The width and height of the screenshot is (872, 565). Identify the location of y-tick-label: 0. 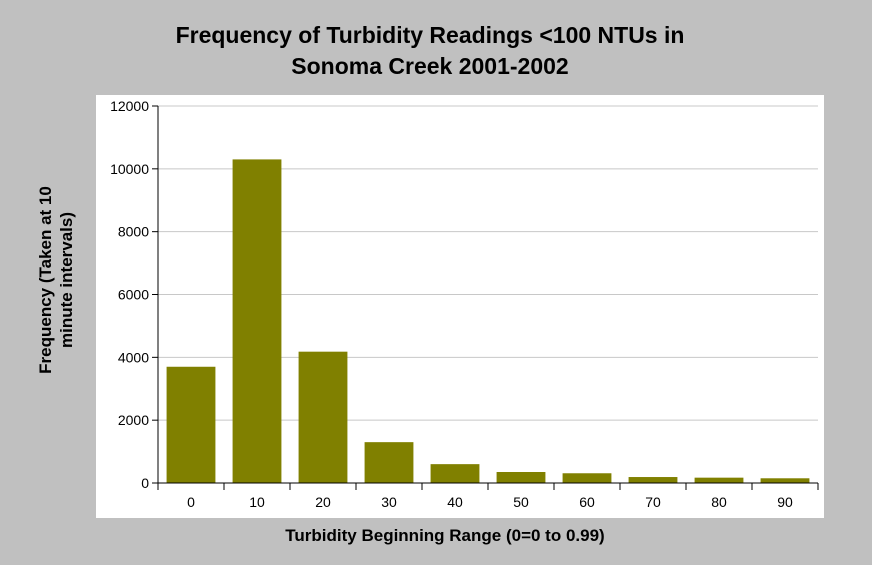
(145, 483).